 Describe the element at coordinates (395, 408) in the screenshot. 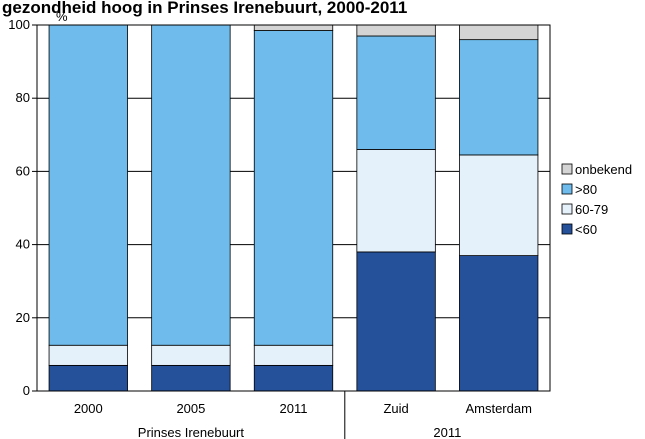

I see `x-tick-label: Zuid` at that location.